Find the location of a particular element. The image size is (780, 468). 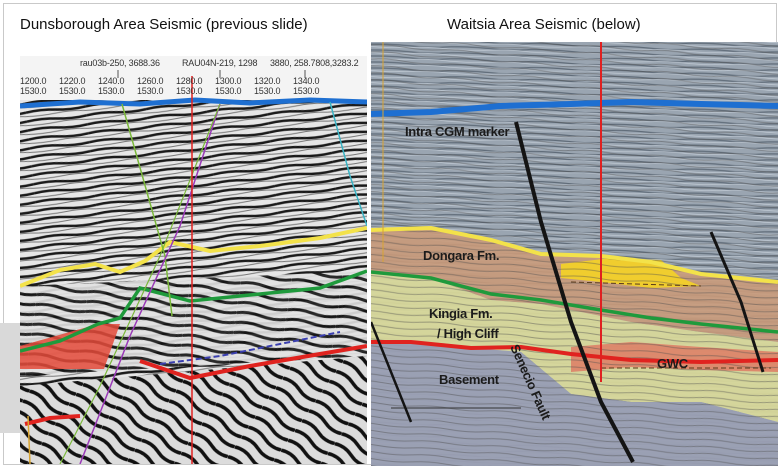

high-cliff-label: / High Cliff is located at coordinates (468, 333).